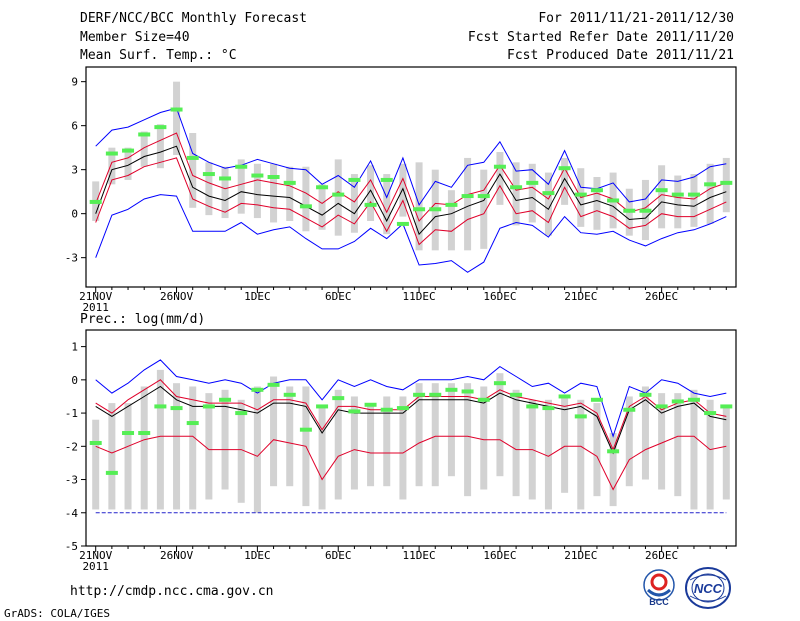 The width and height of the screenshot is (800, 621). What do you see at coordinates (411, 420) in the screenshot?
I see `prec-ensemble-mean-line` at bounding box center [411, 420].